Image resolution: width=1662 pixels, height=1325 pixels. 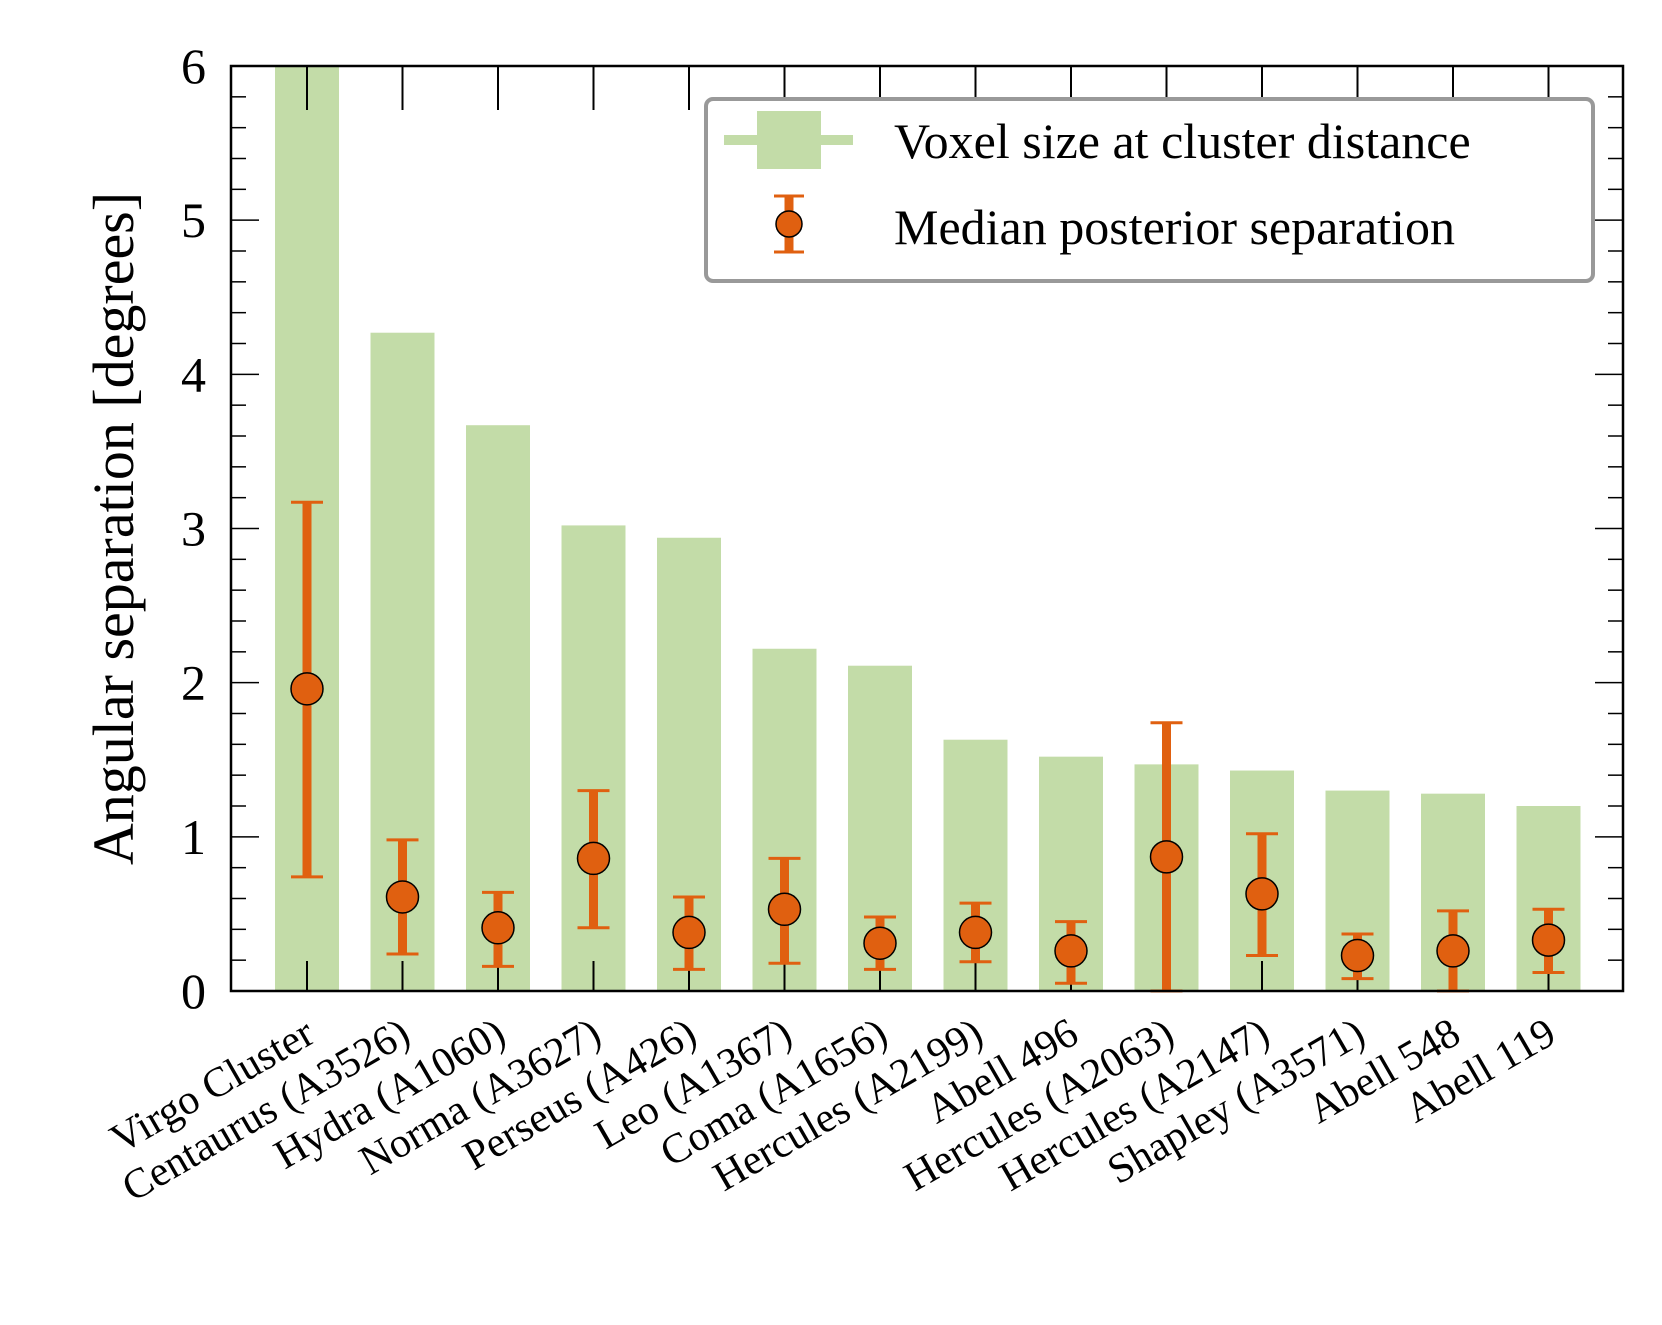 What do you see at coordinates (193, 66) in the screenshot?
I see `y-tick-label: 6` at bounding box center [193, 66].